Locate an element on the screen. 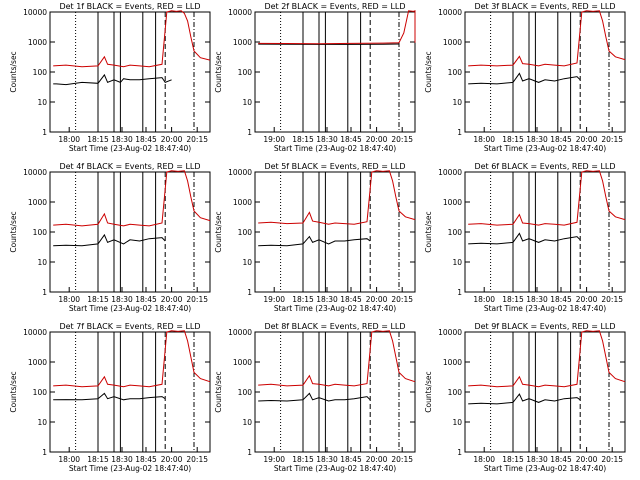 The width and height of the screenshot is (640, 480). x-tick-label: 19:00 is located at coordinates (274, 459).